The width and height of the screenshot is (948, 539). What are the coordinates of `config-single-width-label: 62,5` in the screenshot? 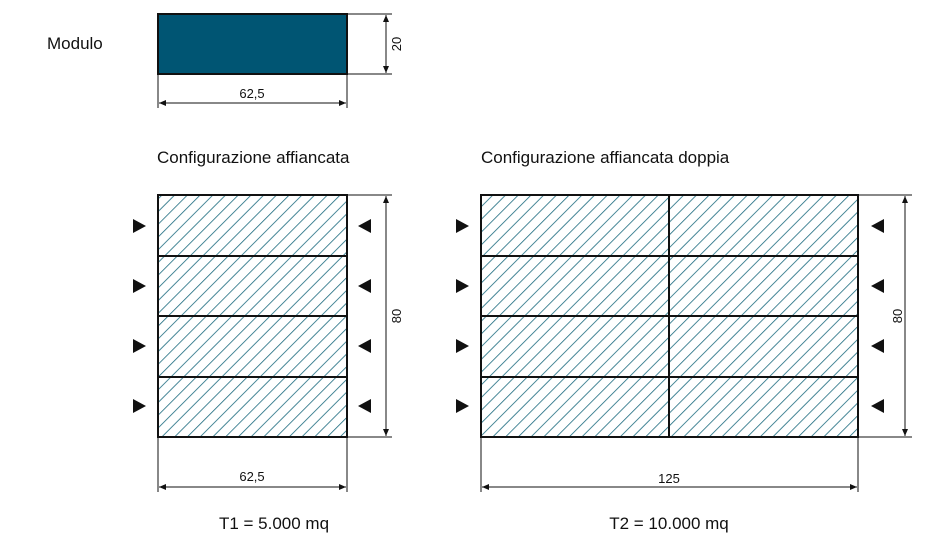 It's located at (251, 476).